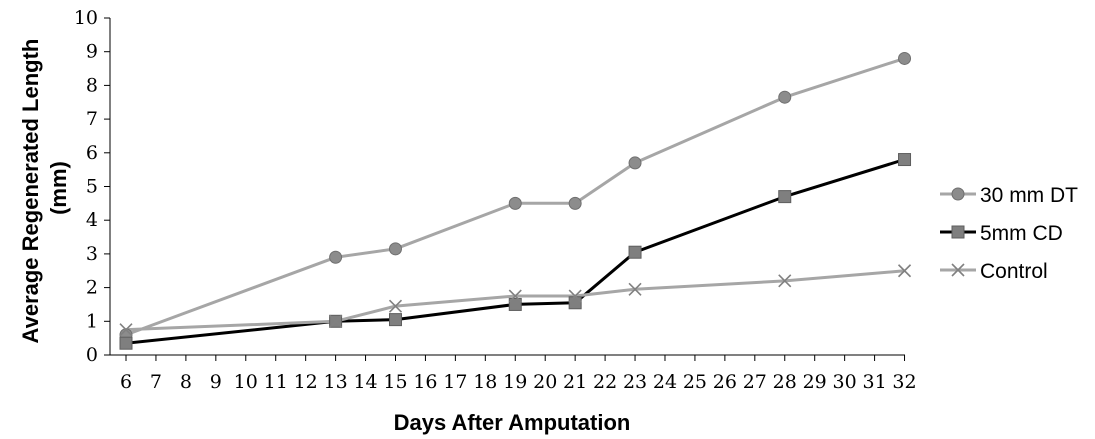 This screenshot has width=1095, height=439. I want to click on x-axis-title: Days After Amputation, so click(512, 422).